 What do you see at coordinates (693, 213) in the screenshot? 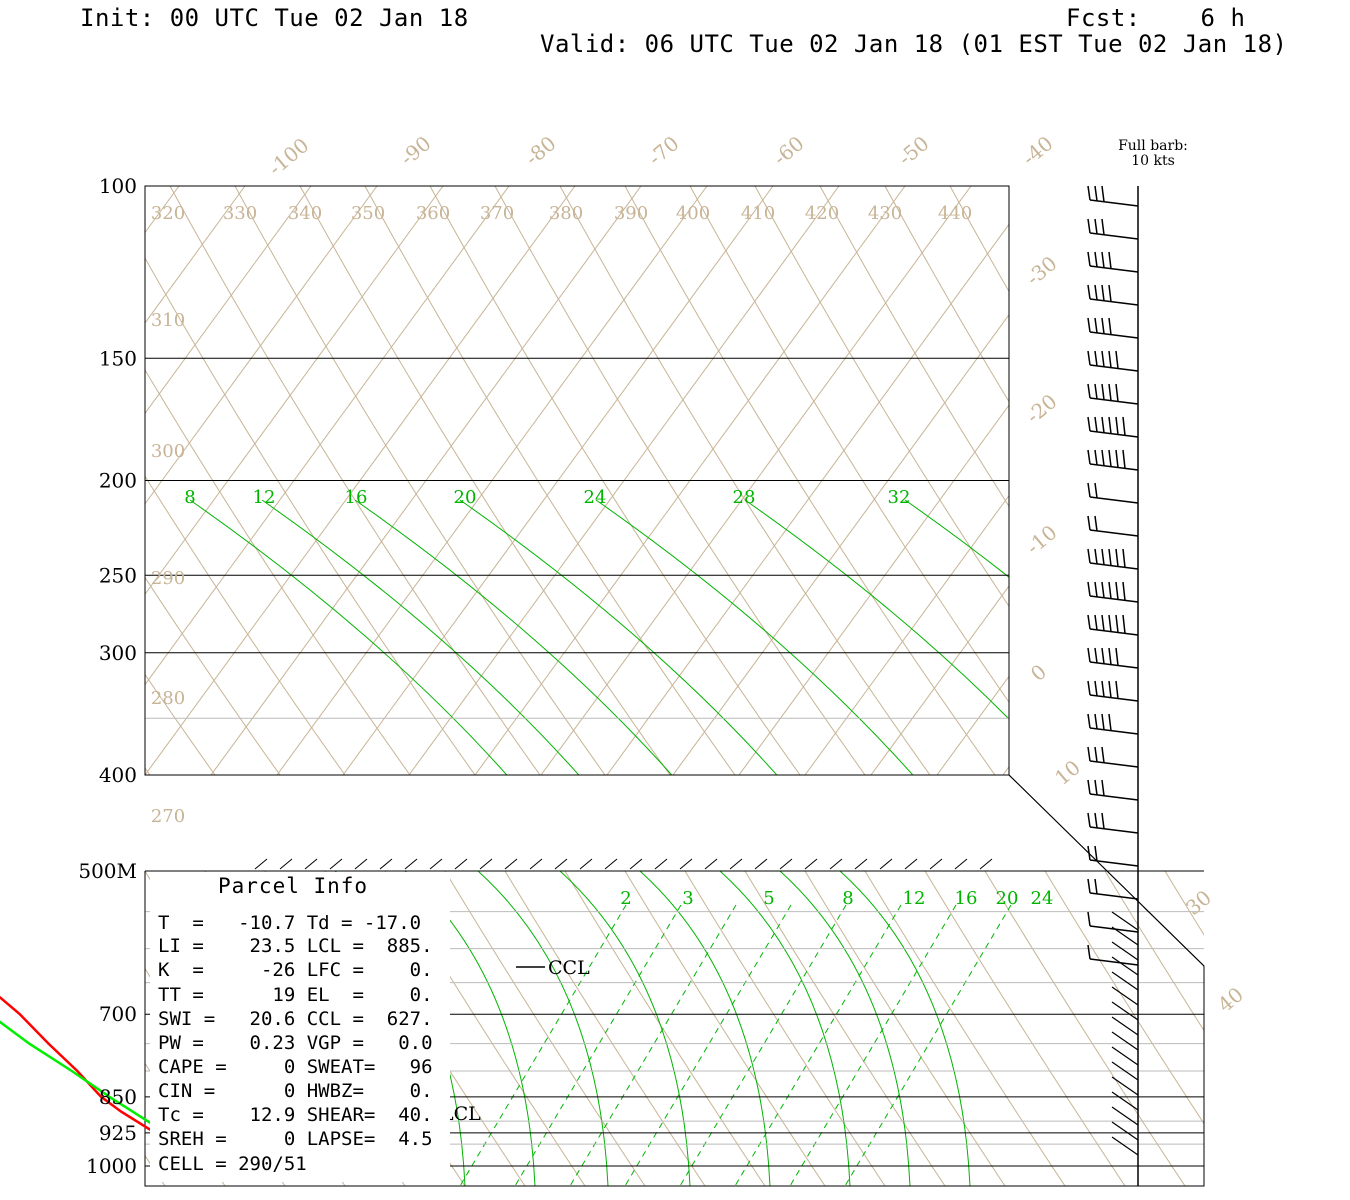
I see `theta-label: 400` at bounding box center [693, 213].